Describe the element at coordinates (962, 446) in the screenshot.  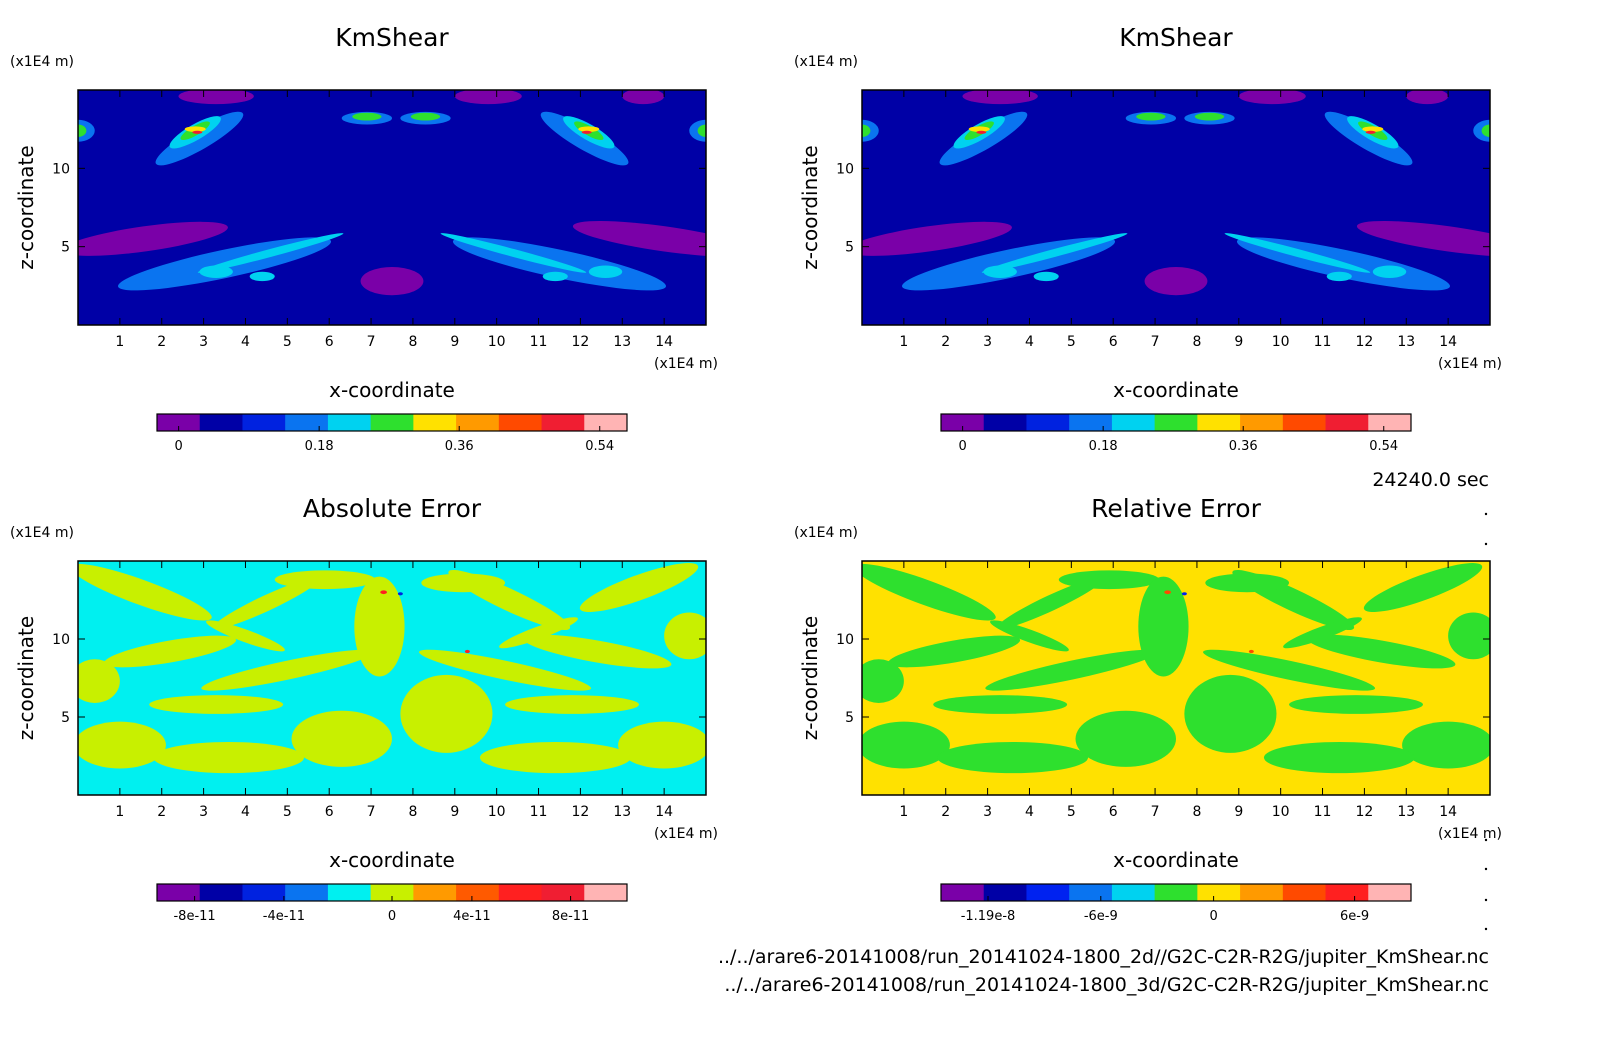
I see `colorbar-tick-label: 0` at that location.